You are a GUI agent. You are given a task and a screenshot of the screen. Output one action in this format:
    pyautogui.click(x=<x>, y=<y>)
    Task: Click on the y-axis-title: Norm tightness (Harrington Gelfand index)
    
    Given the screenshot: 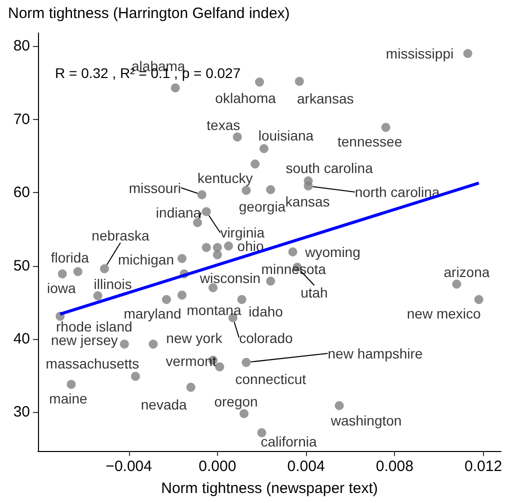 What is the action you would take?
    pyautogui.click(x=149, y=13)
    